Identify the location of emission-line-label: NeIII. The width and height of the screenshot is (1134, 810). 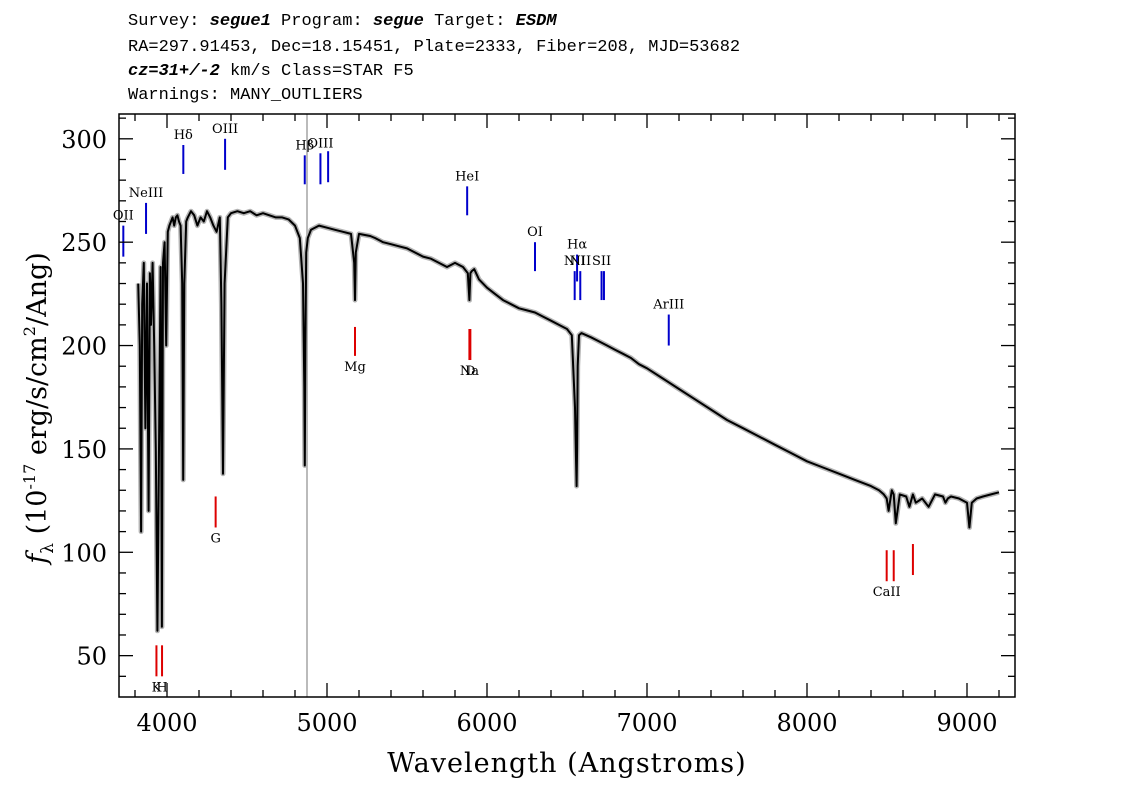
(146, 193).